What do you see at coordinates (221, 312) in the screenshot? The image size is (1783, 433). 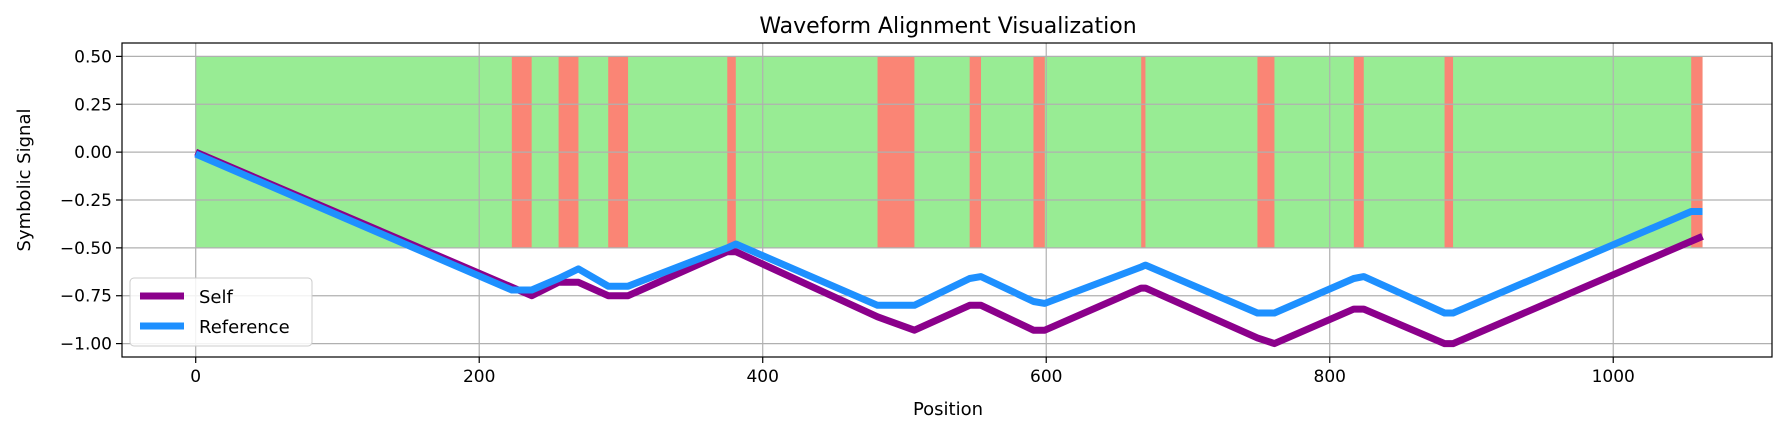 I see `legend: Self Reference` at bounding box center [221, 312].